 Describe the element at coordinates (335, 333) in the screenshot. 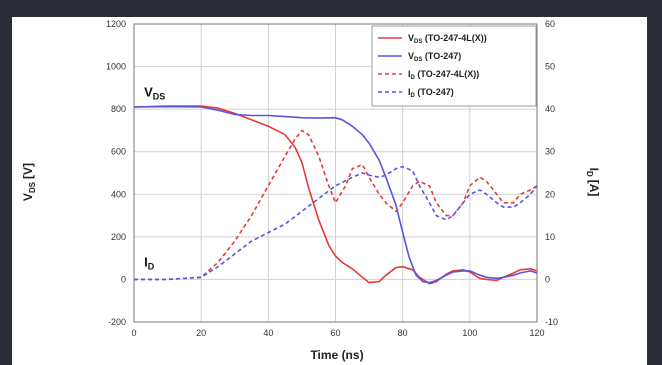

I see `x-tick-label-3: 60` at that location.